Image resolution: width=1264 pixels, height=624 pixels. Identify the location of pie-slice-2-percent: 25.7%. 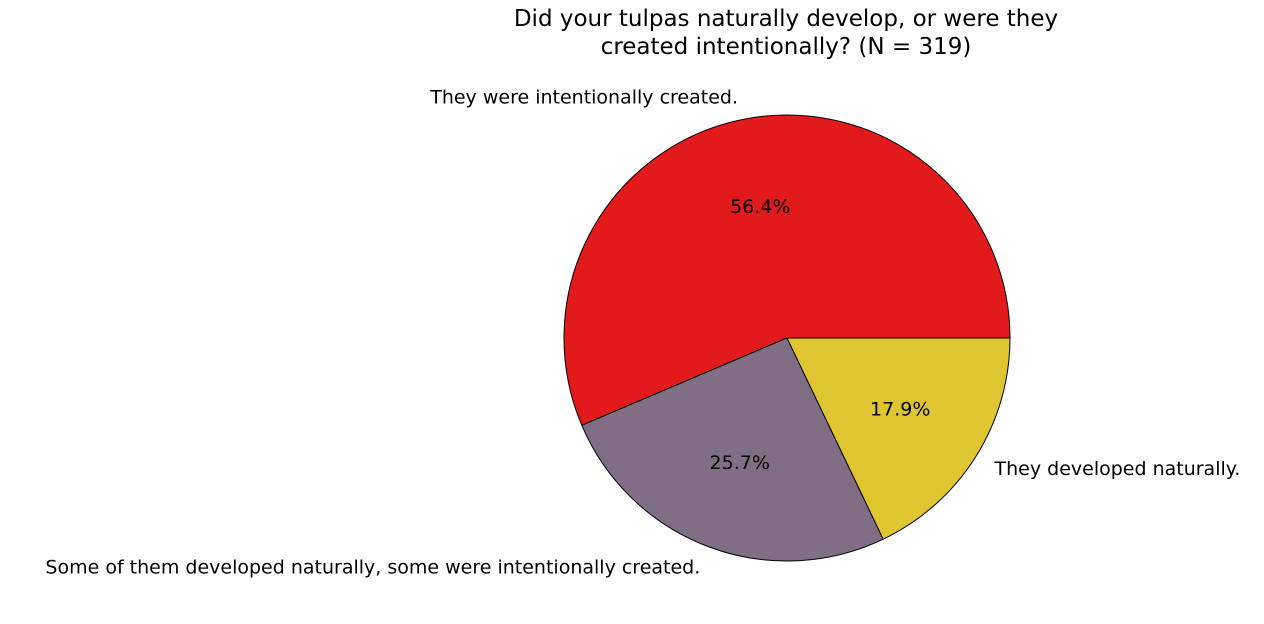
(740, 463).